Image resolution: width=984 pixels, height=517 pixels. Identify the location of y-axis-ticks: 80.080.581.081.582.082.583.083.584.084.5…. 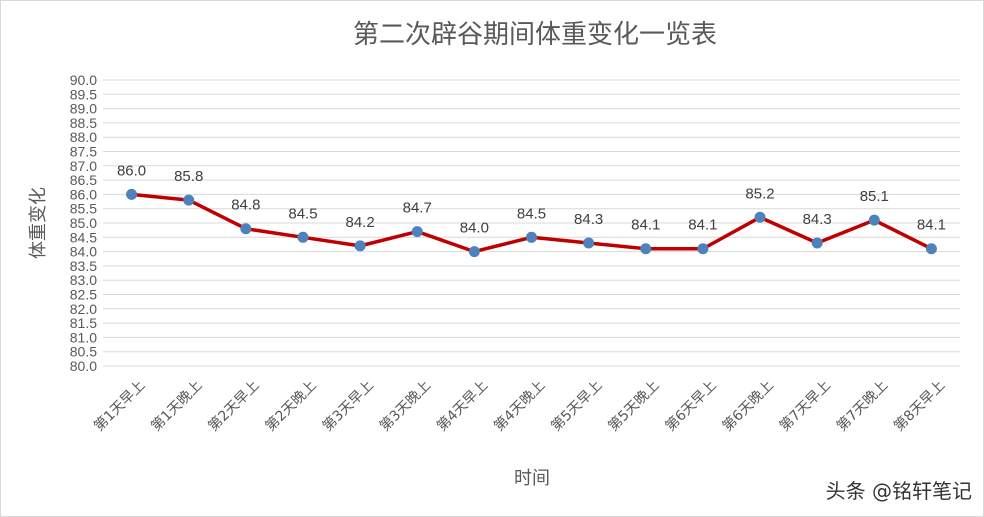
(83, 223).